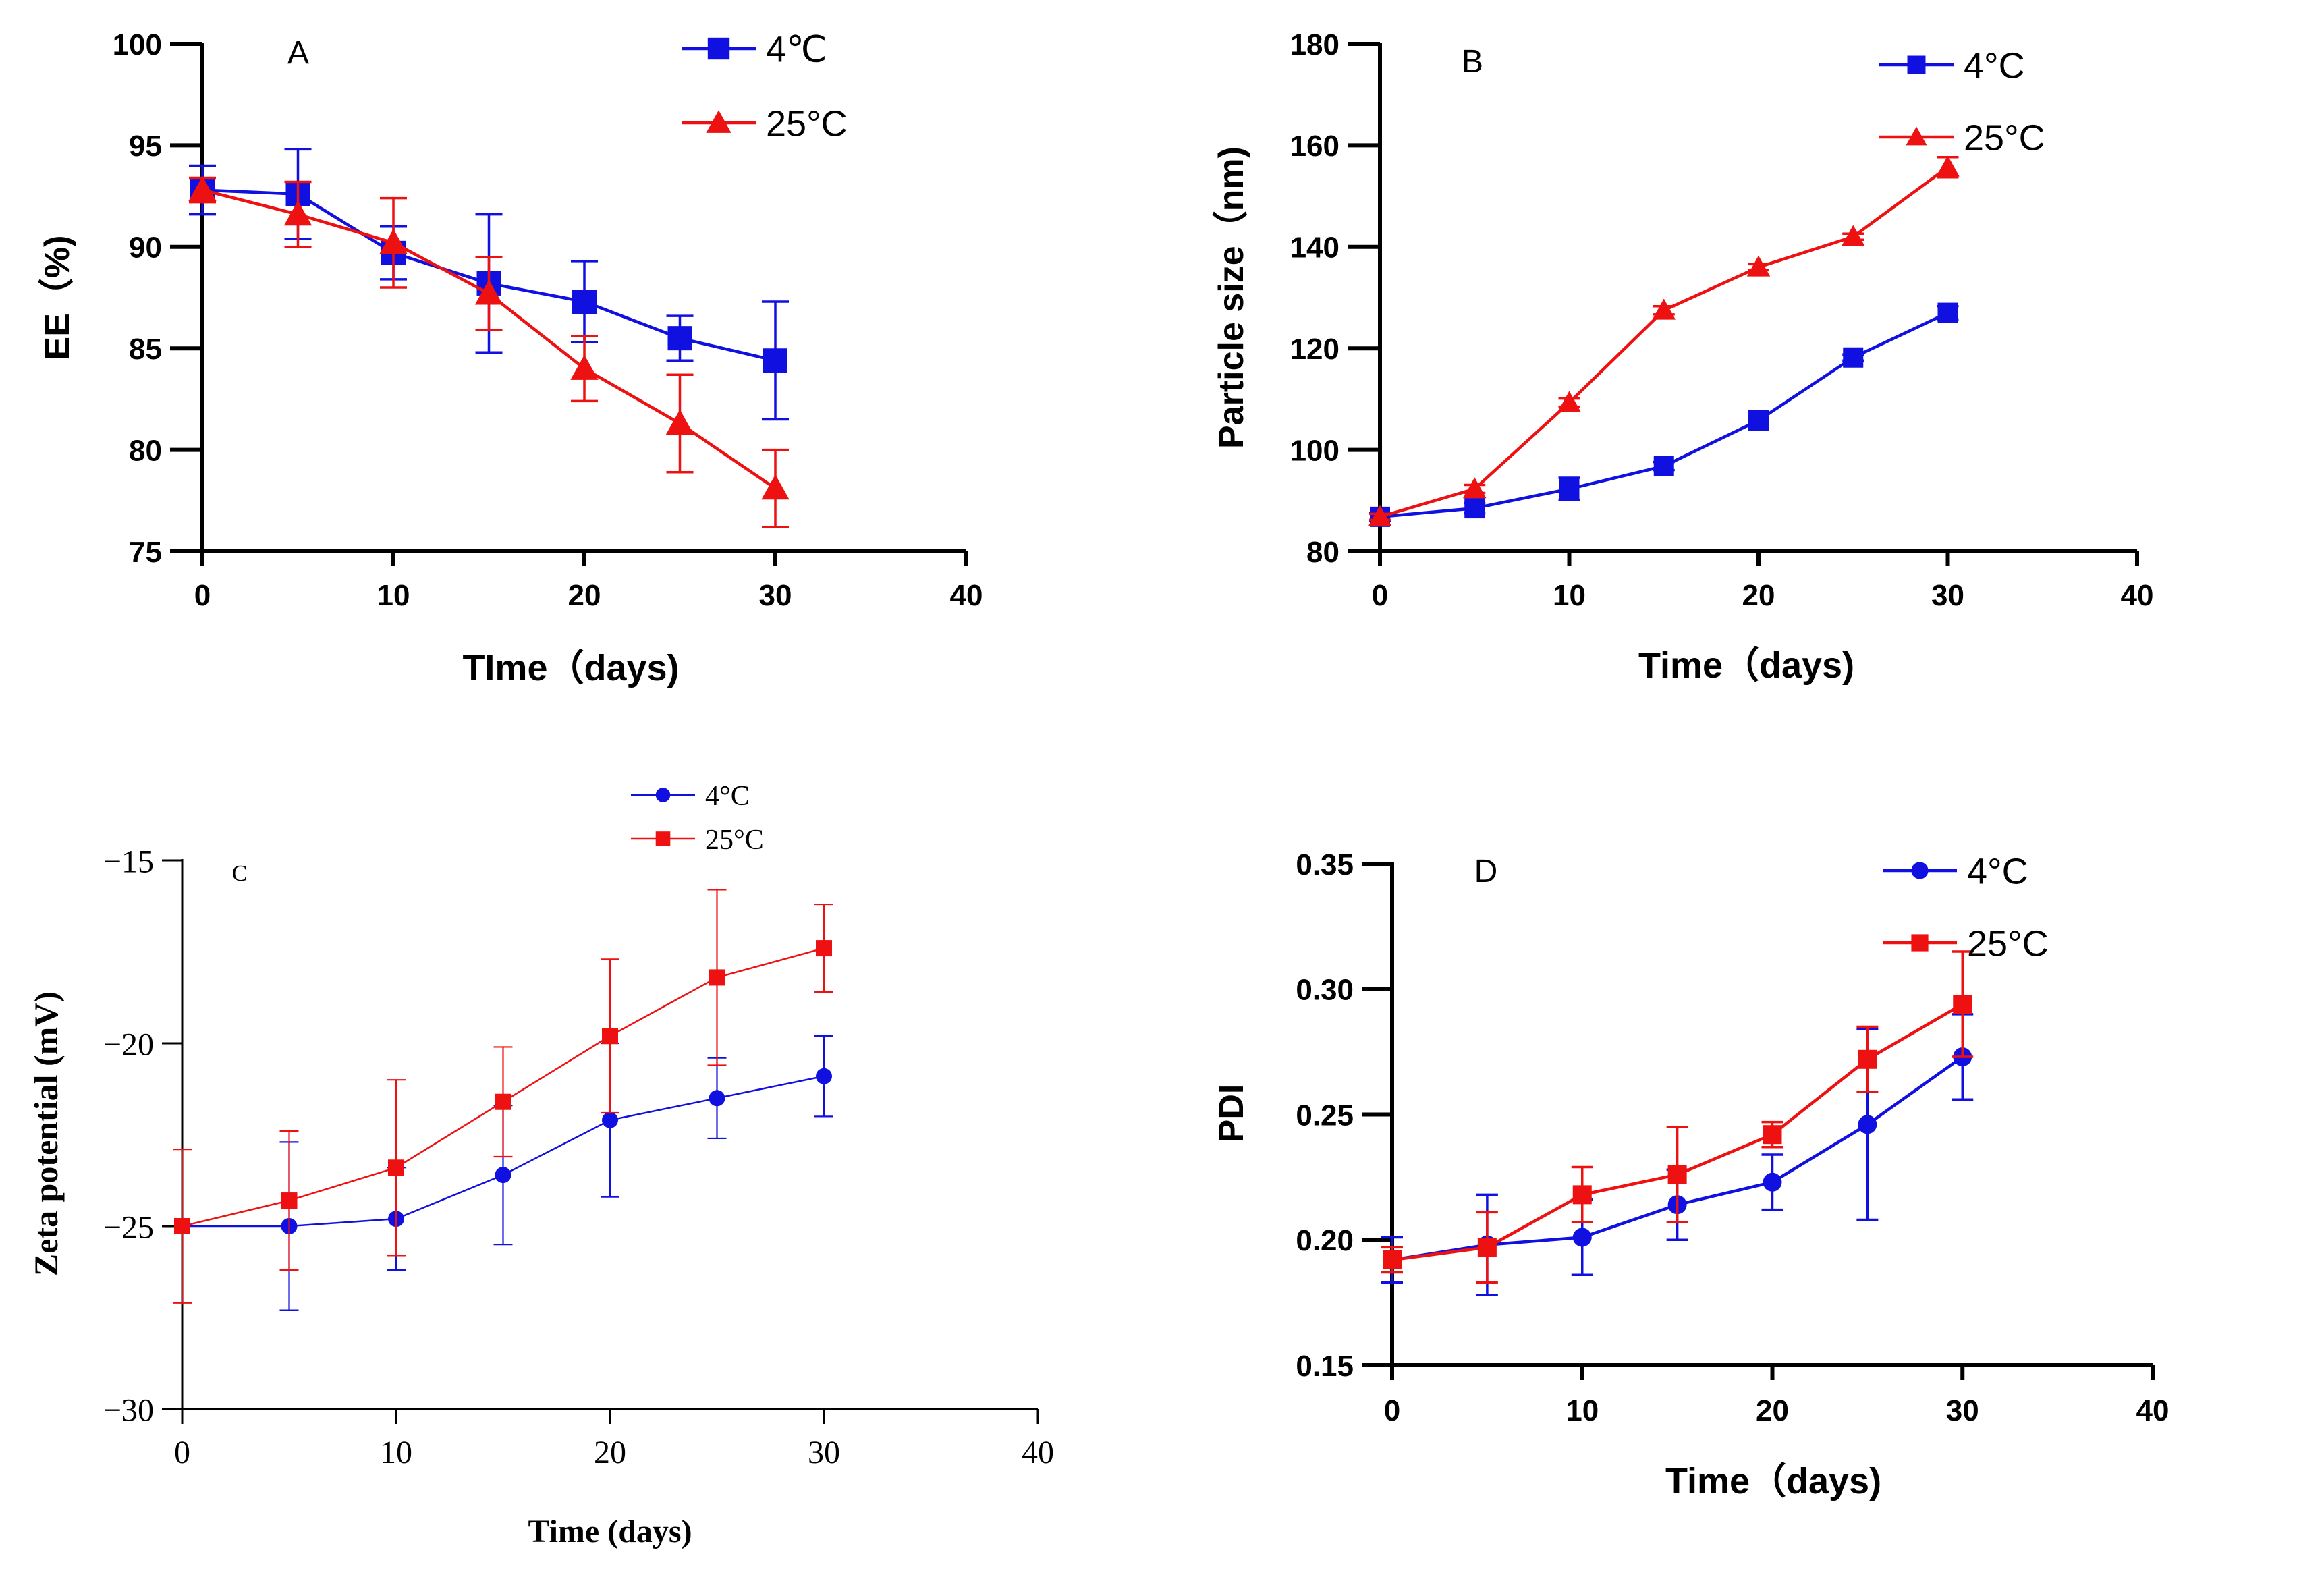  I want to click on legend-entry-cold: 4°C, so click(1956, 871).